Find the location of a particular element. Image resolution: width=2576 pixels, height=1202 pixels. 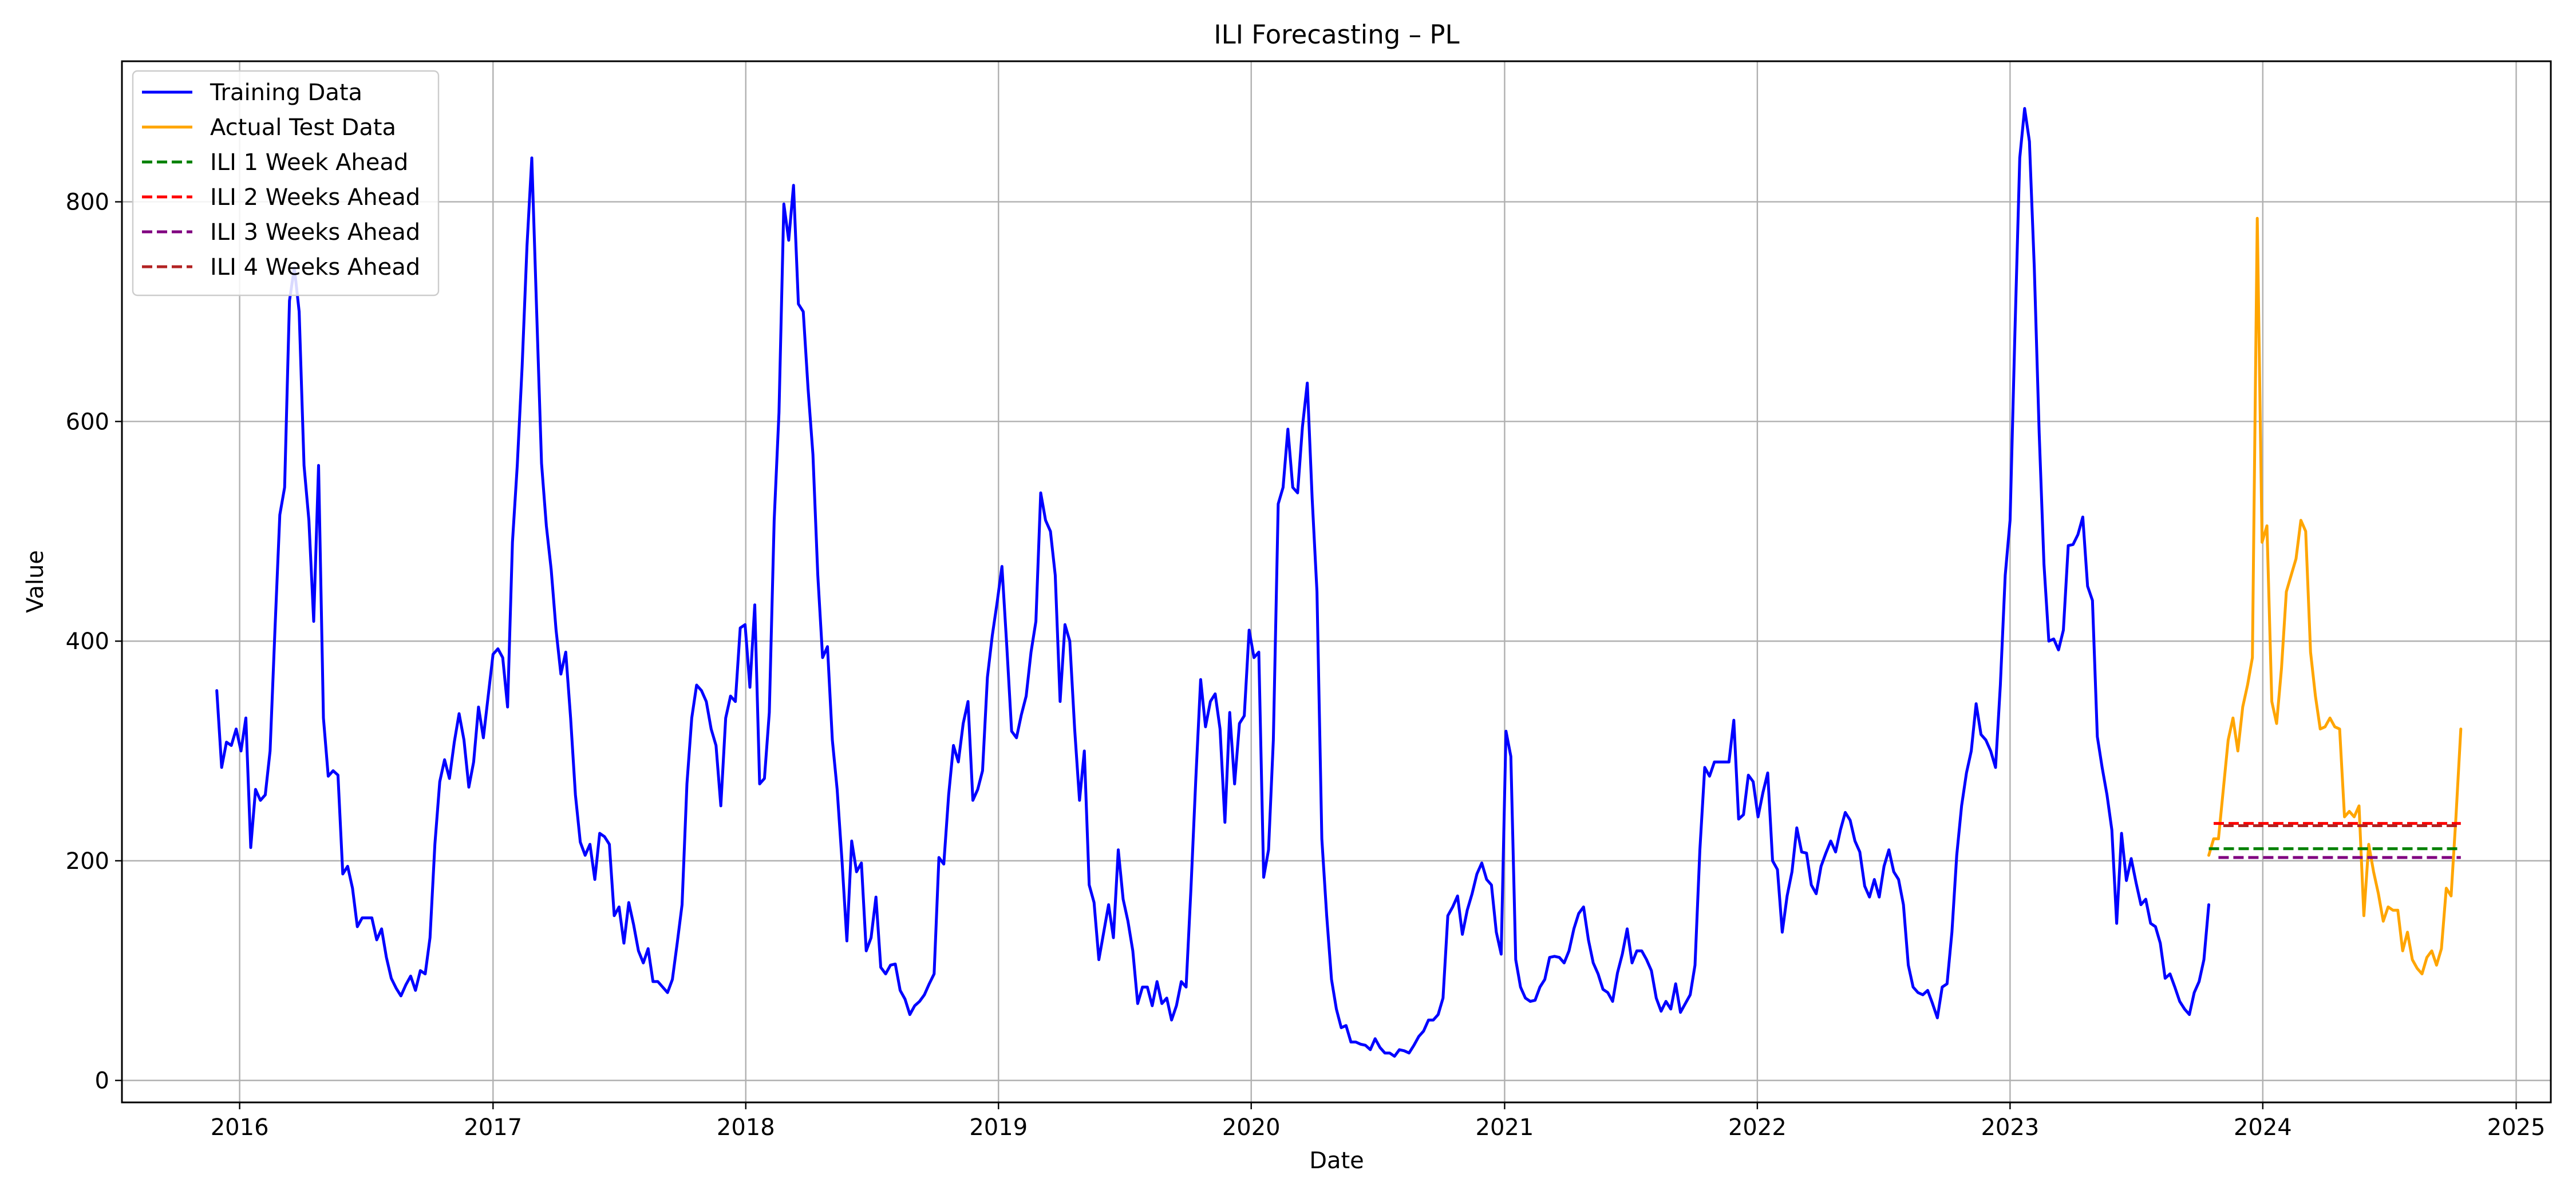

y-axis: 0 200 400 600 800 is located at coordinates (94, 642).